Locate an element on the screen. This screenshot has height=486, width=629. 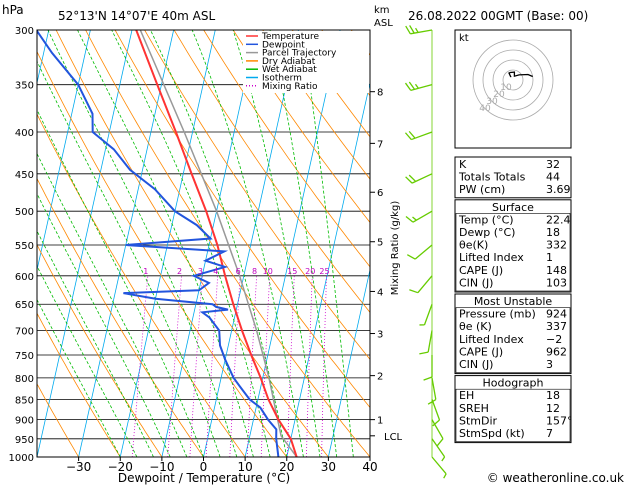
hodograph-ring-label: 30 is located at coordinates (492, 102).